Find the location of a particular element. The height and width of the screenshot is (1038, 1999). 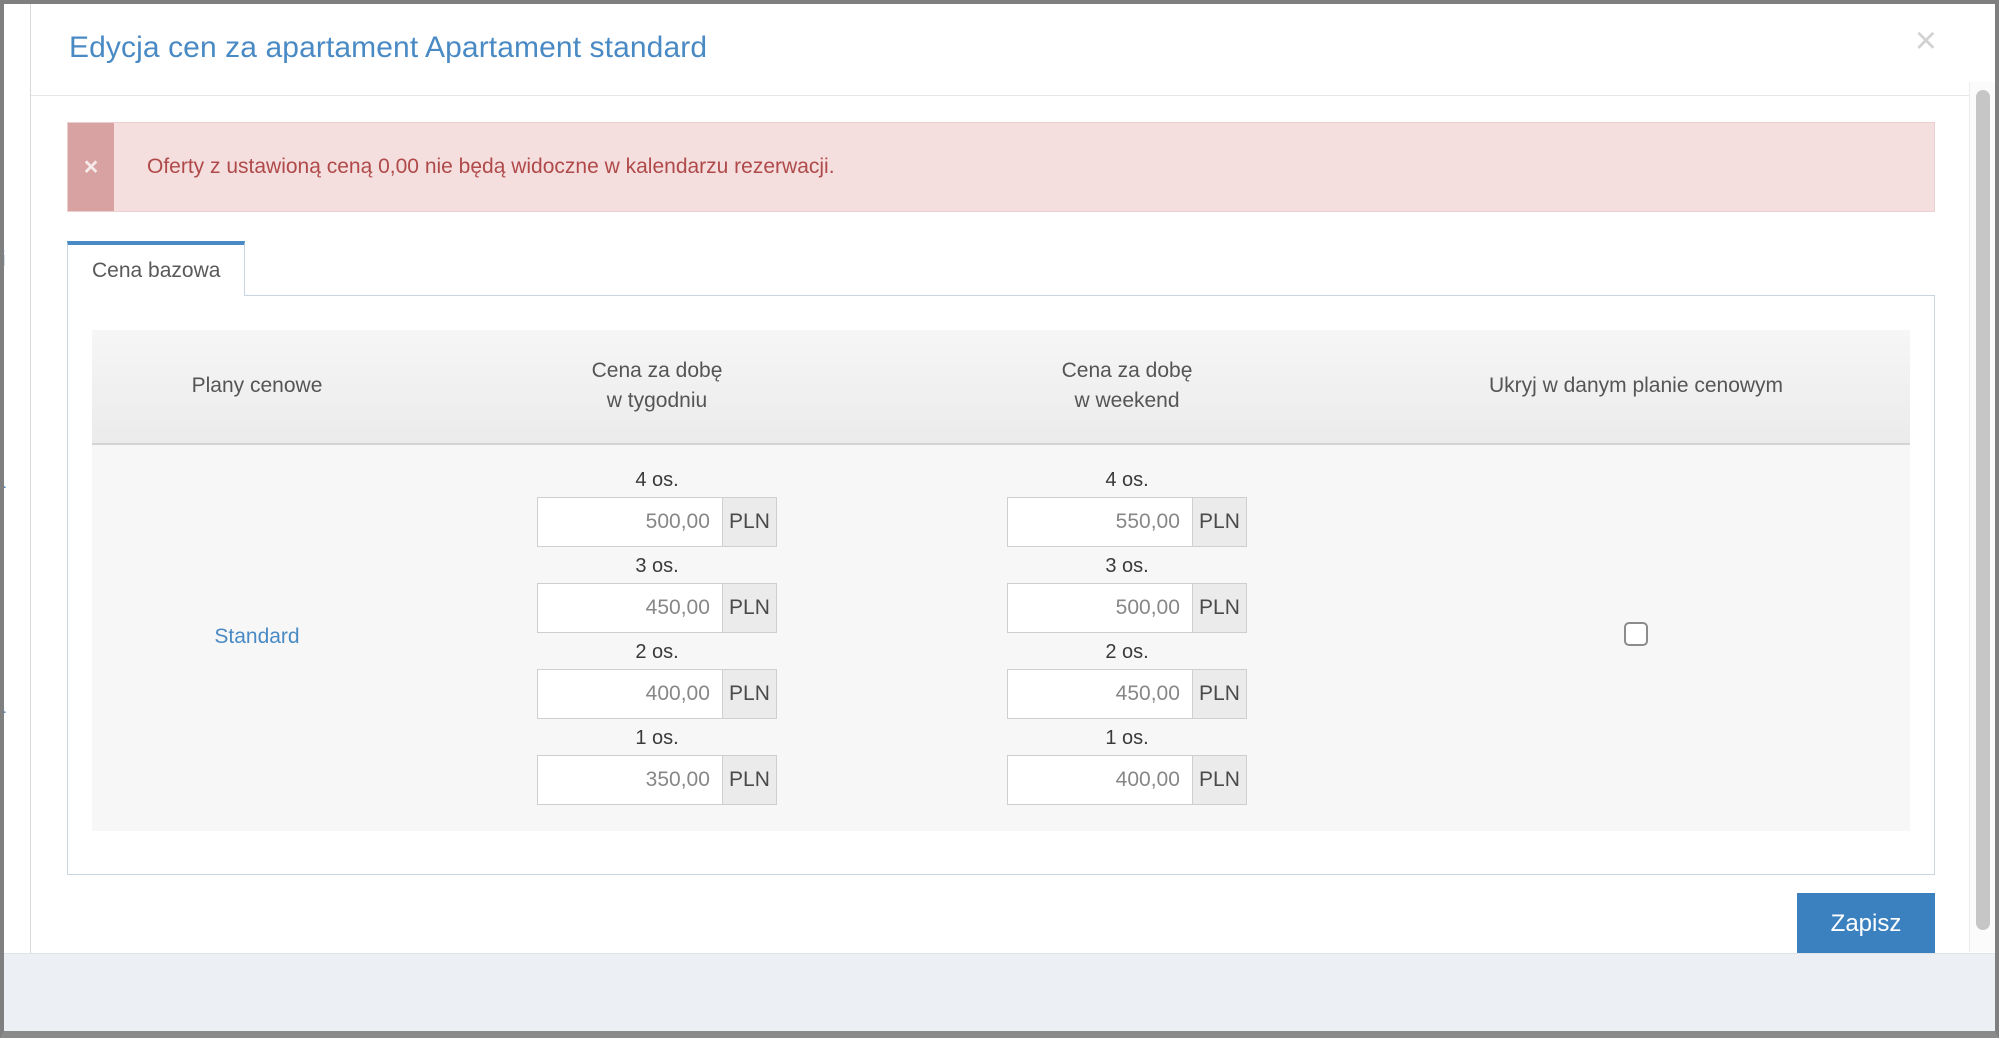

vertical-scrollbar is located at coordinates (1982, 517).